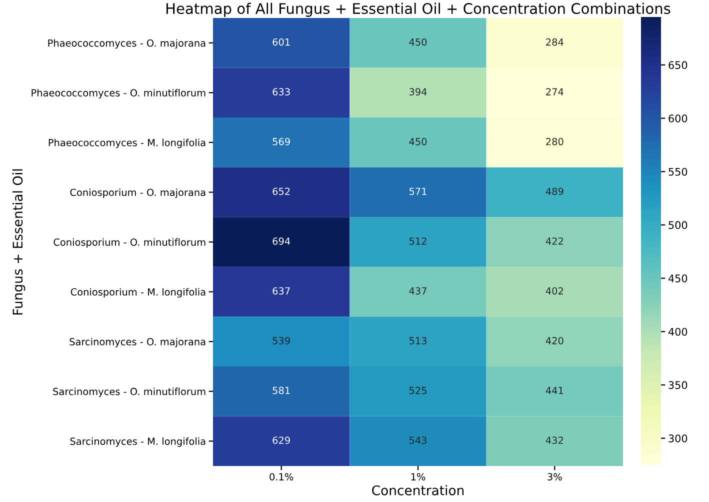 Image resolution: width=709 pixels, height=502 pixels. What do you see at coordinates (281, 390) in the screenshot?
I see `data-label: 581` at bounding box center [281, 390].